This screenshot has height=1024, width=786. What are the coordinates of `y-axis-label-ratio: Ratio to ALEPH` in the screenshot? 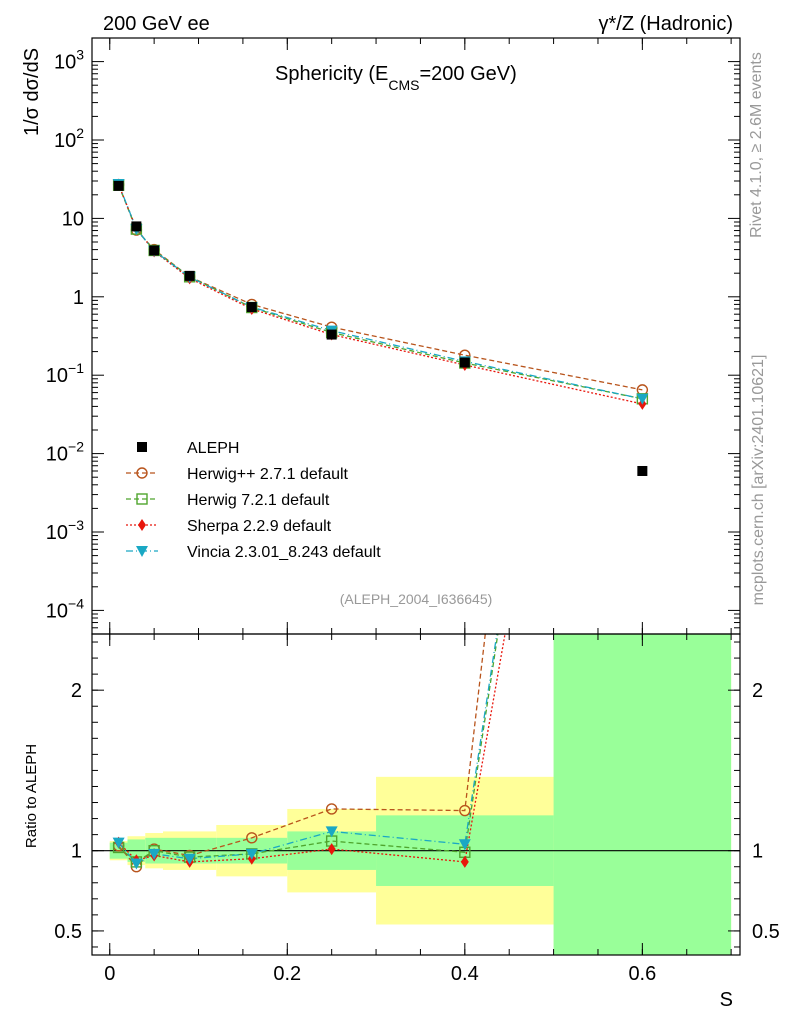 It's located at (31, 796).